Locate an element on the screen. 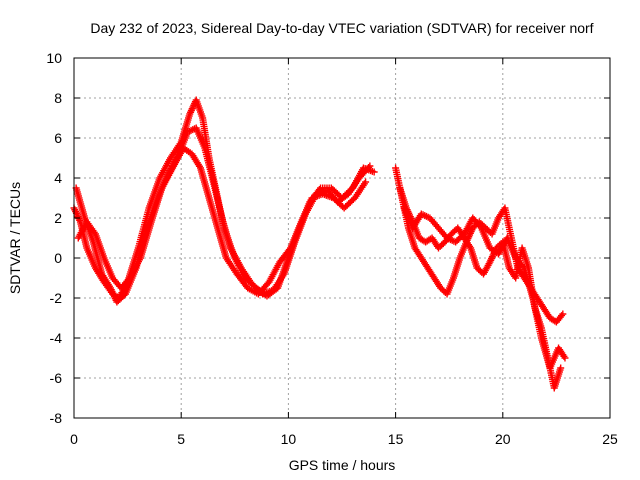  x-tick-label: 5 is located at coordinates (181, 439).